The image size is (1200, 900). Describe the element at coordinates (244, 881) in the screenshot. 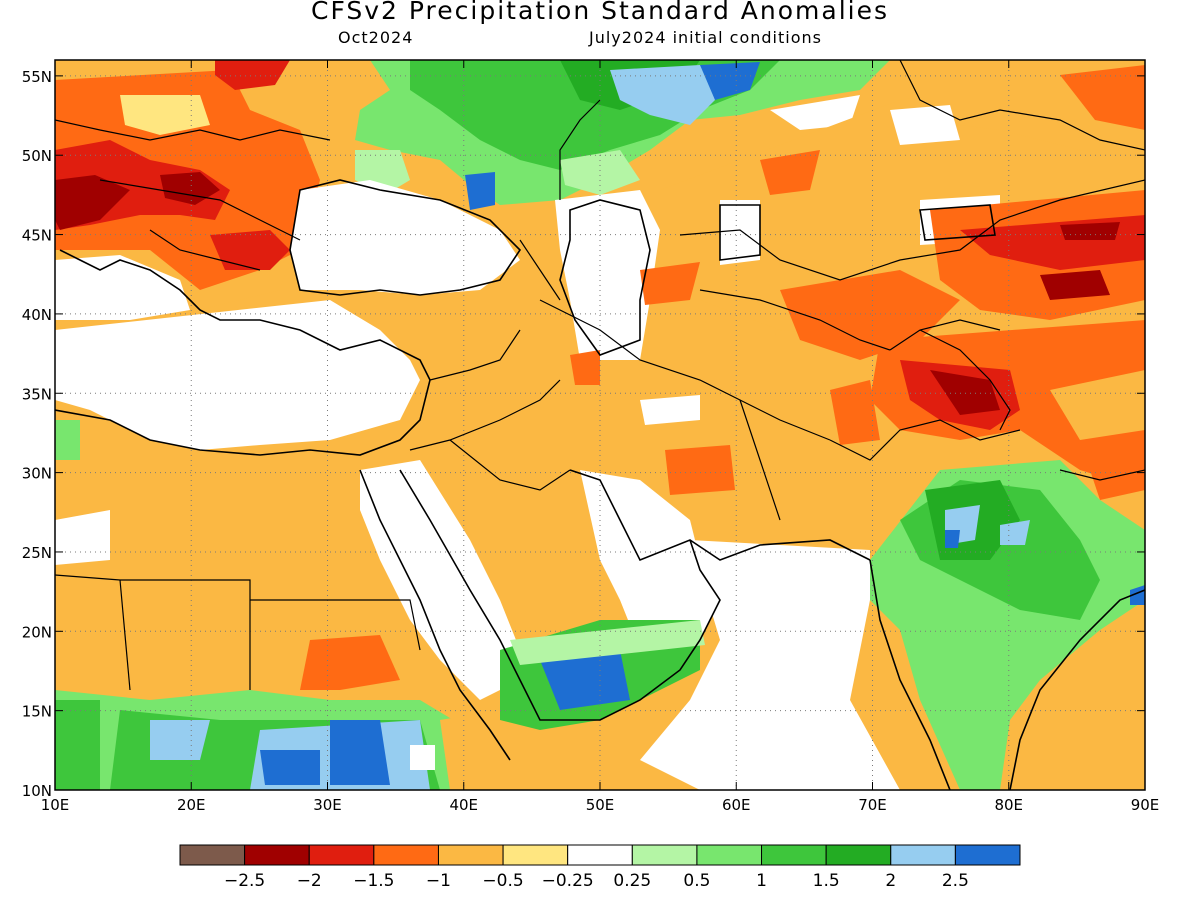

I see `colorbar-label: −2.5` at that location.